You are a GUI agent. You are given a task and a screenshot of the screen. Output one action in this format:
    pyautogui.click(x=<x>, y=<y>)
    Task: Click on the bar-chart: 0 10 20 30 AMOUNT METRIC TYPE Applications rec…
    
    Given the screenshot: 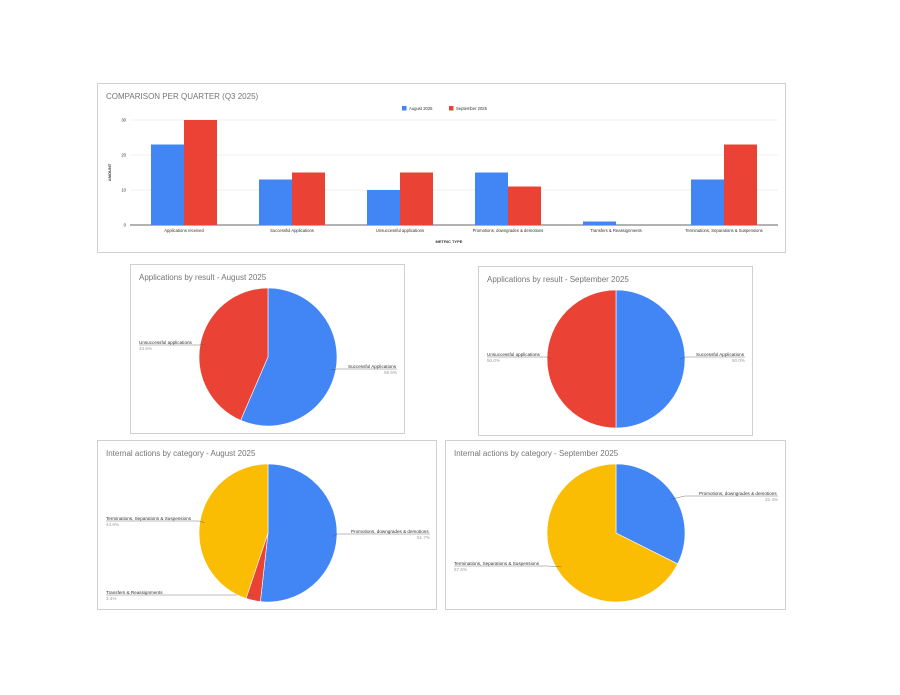 What is the action you would take?
    pyautogui.click(x=442, y=175)
    